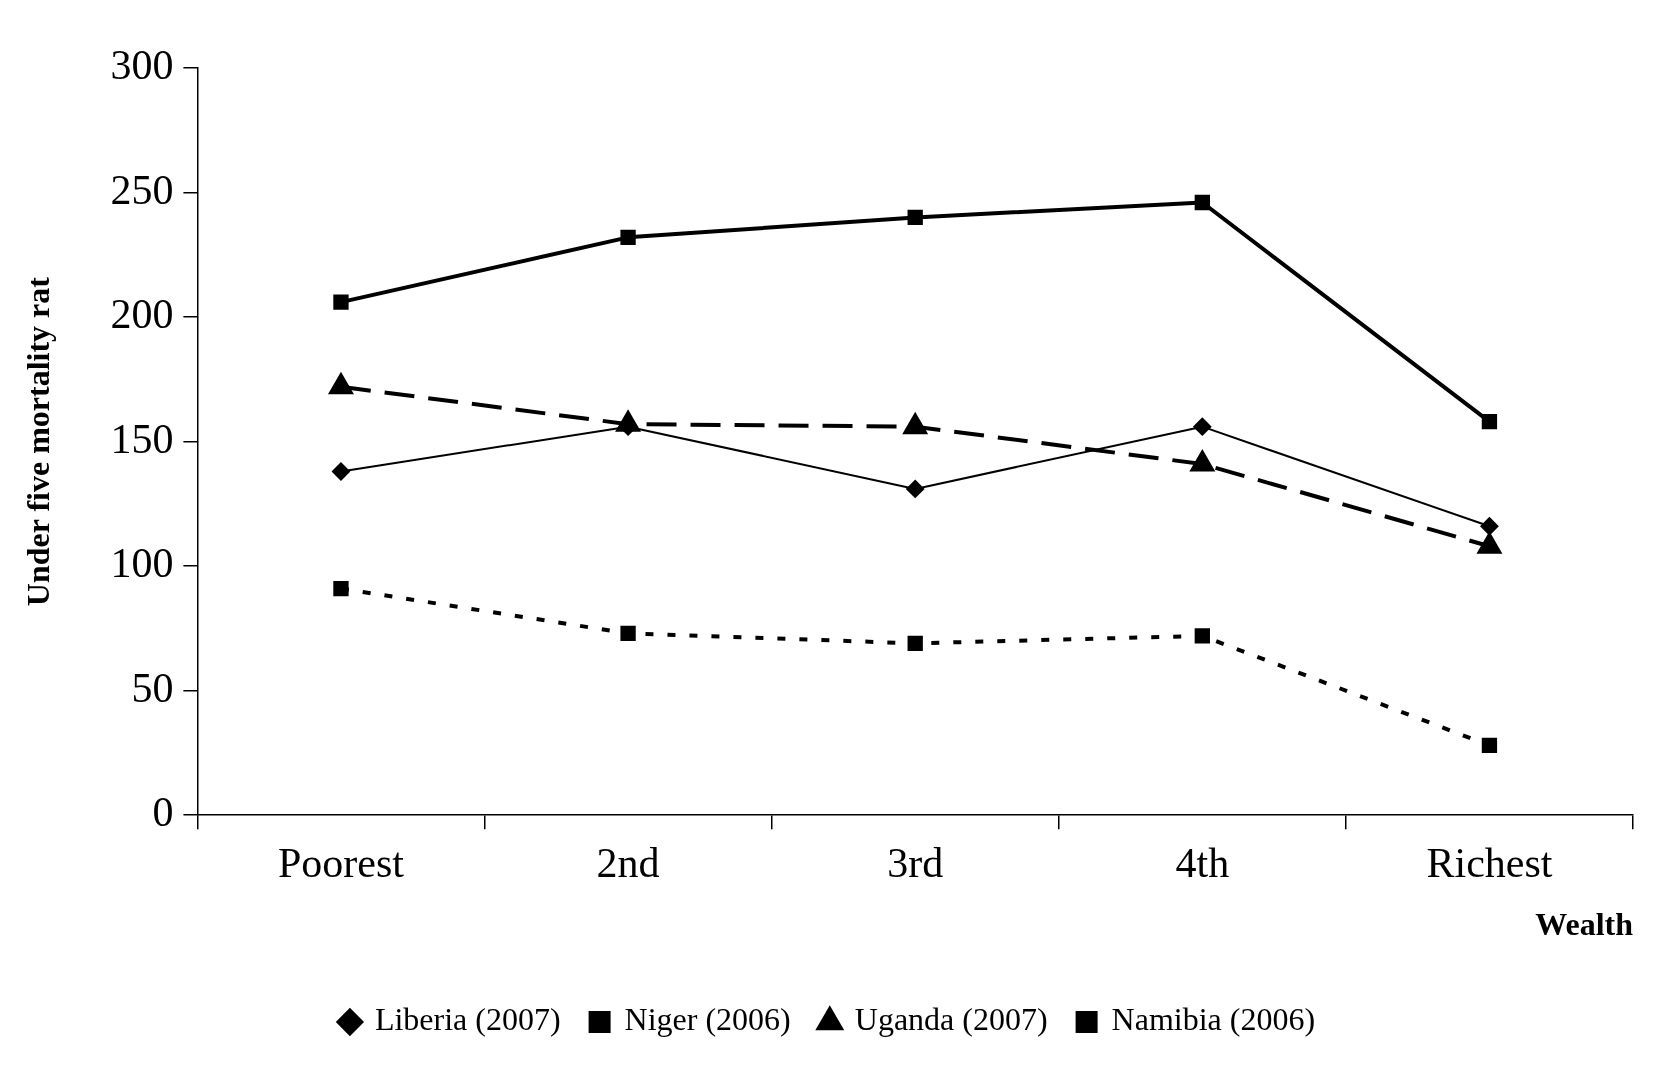  Describe the element at coordinates (707, 1019) in the screenshot. I see `legend-label: Niger (2006)` at that location.